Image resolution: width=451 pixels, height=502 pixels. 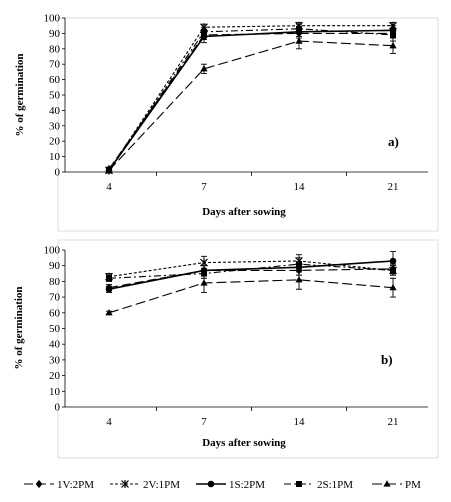 I want to click on legend-label: 1S:2PM, so click(x=247, y=485).